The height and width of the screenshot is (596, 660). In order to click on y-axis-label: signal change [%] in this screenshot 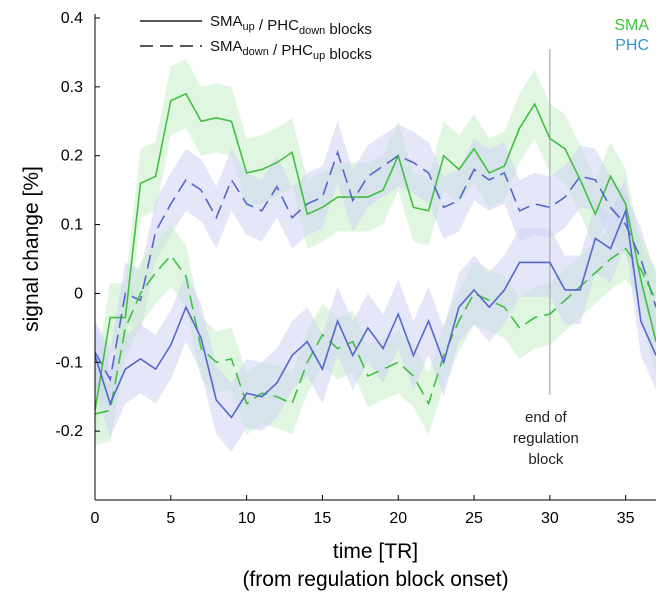, I will do `click(31, 249)`.